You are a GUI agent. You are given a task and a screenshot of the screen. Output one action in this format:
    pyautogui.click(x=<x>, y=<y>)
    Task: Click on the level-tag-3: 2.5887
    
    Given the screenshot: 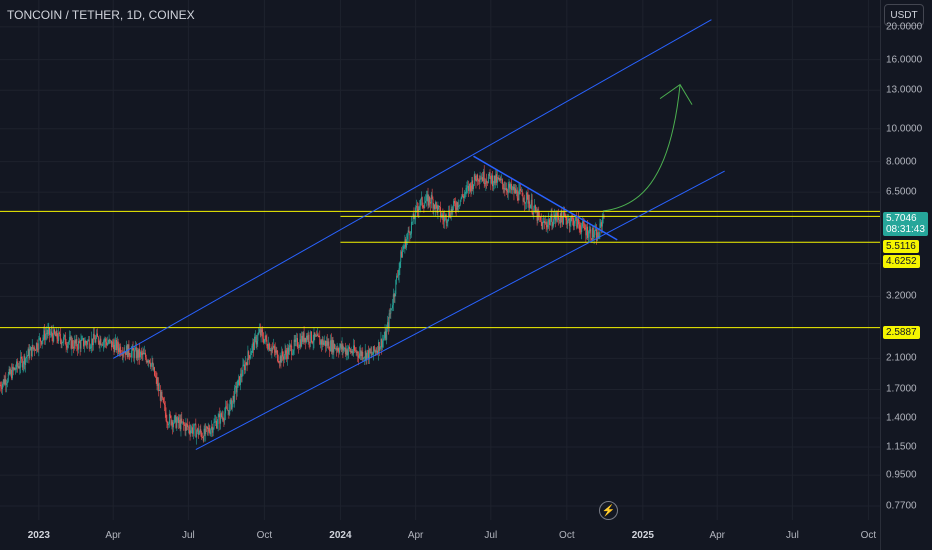 What is the action you would take?
    pyautogui.click(x=901, y=332)
    